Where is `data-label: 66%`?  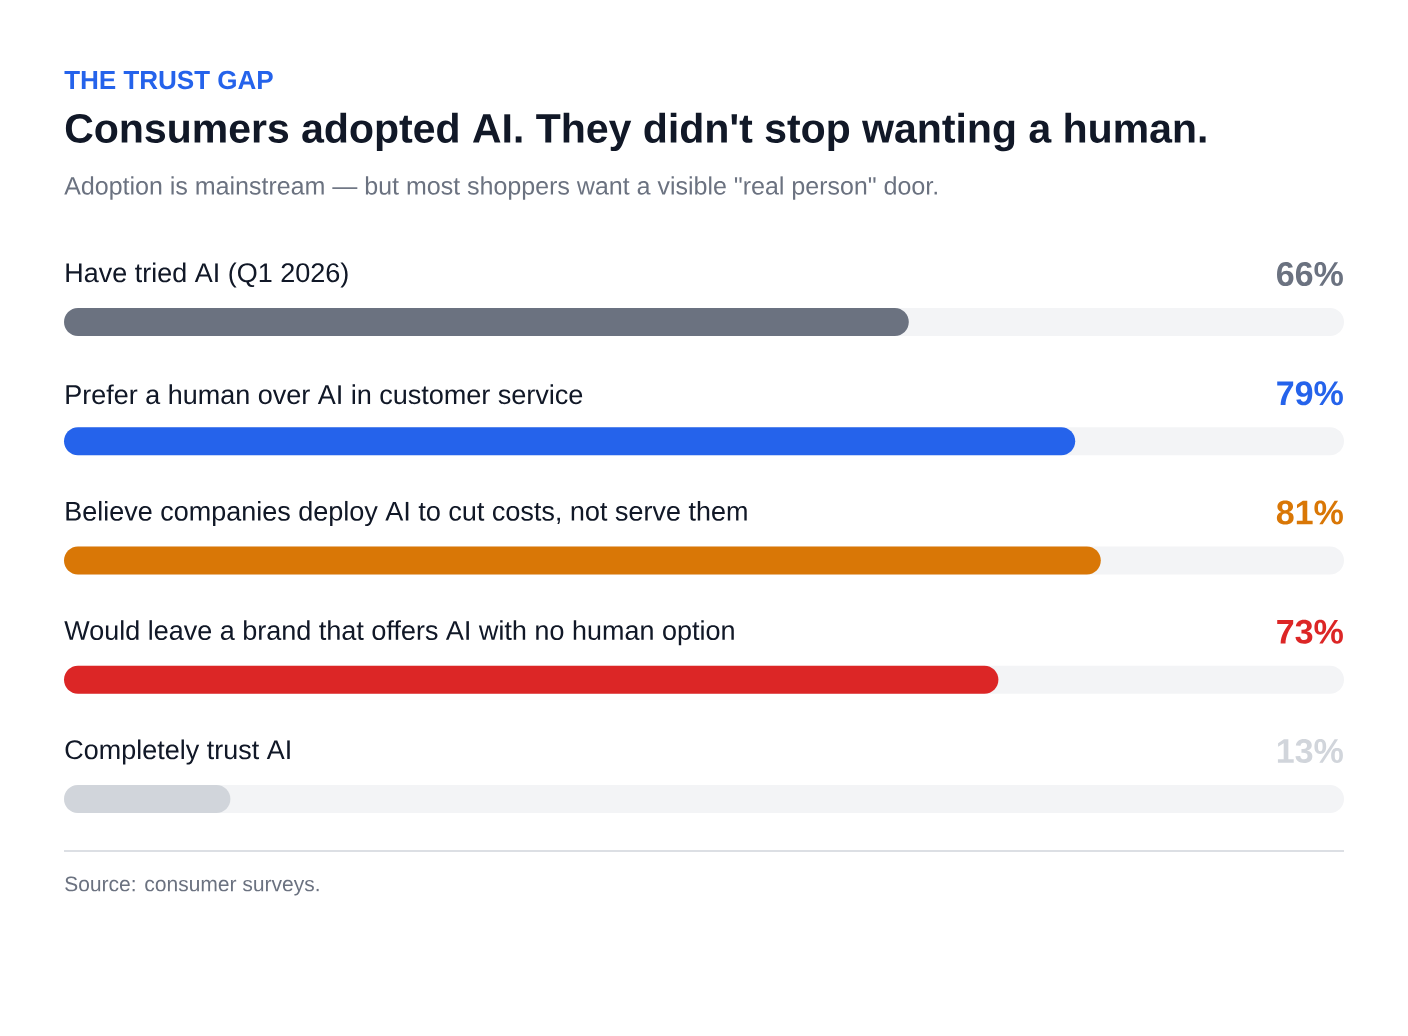
data-label: 66% is located at coordinates (1310, 274).